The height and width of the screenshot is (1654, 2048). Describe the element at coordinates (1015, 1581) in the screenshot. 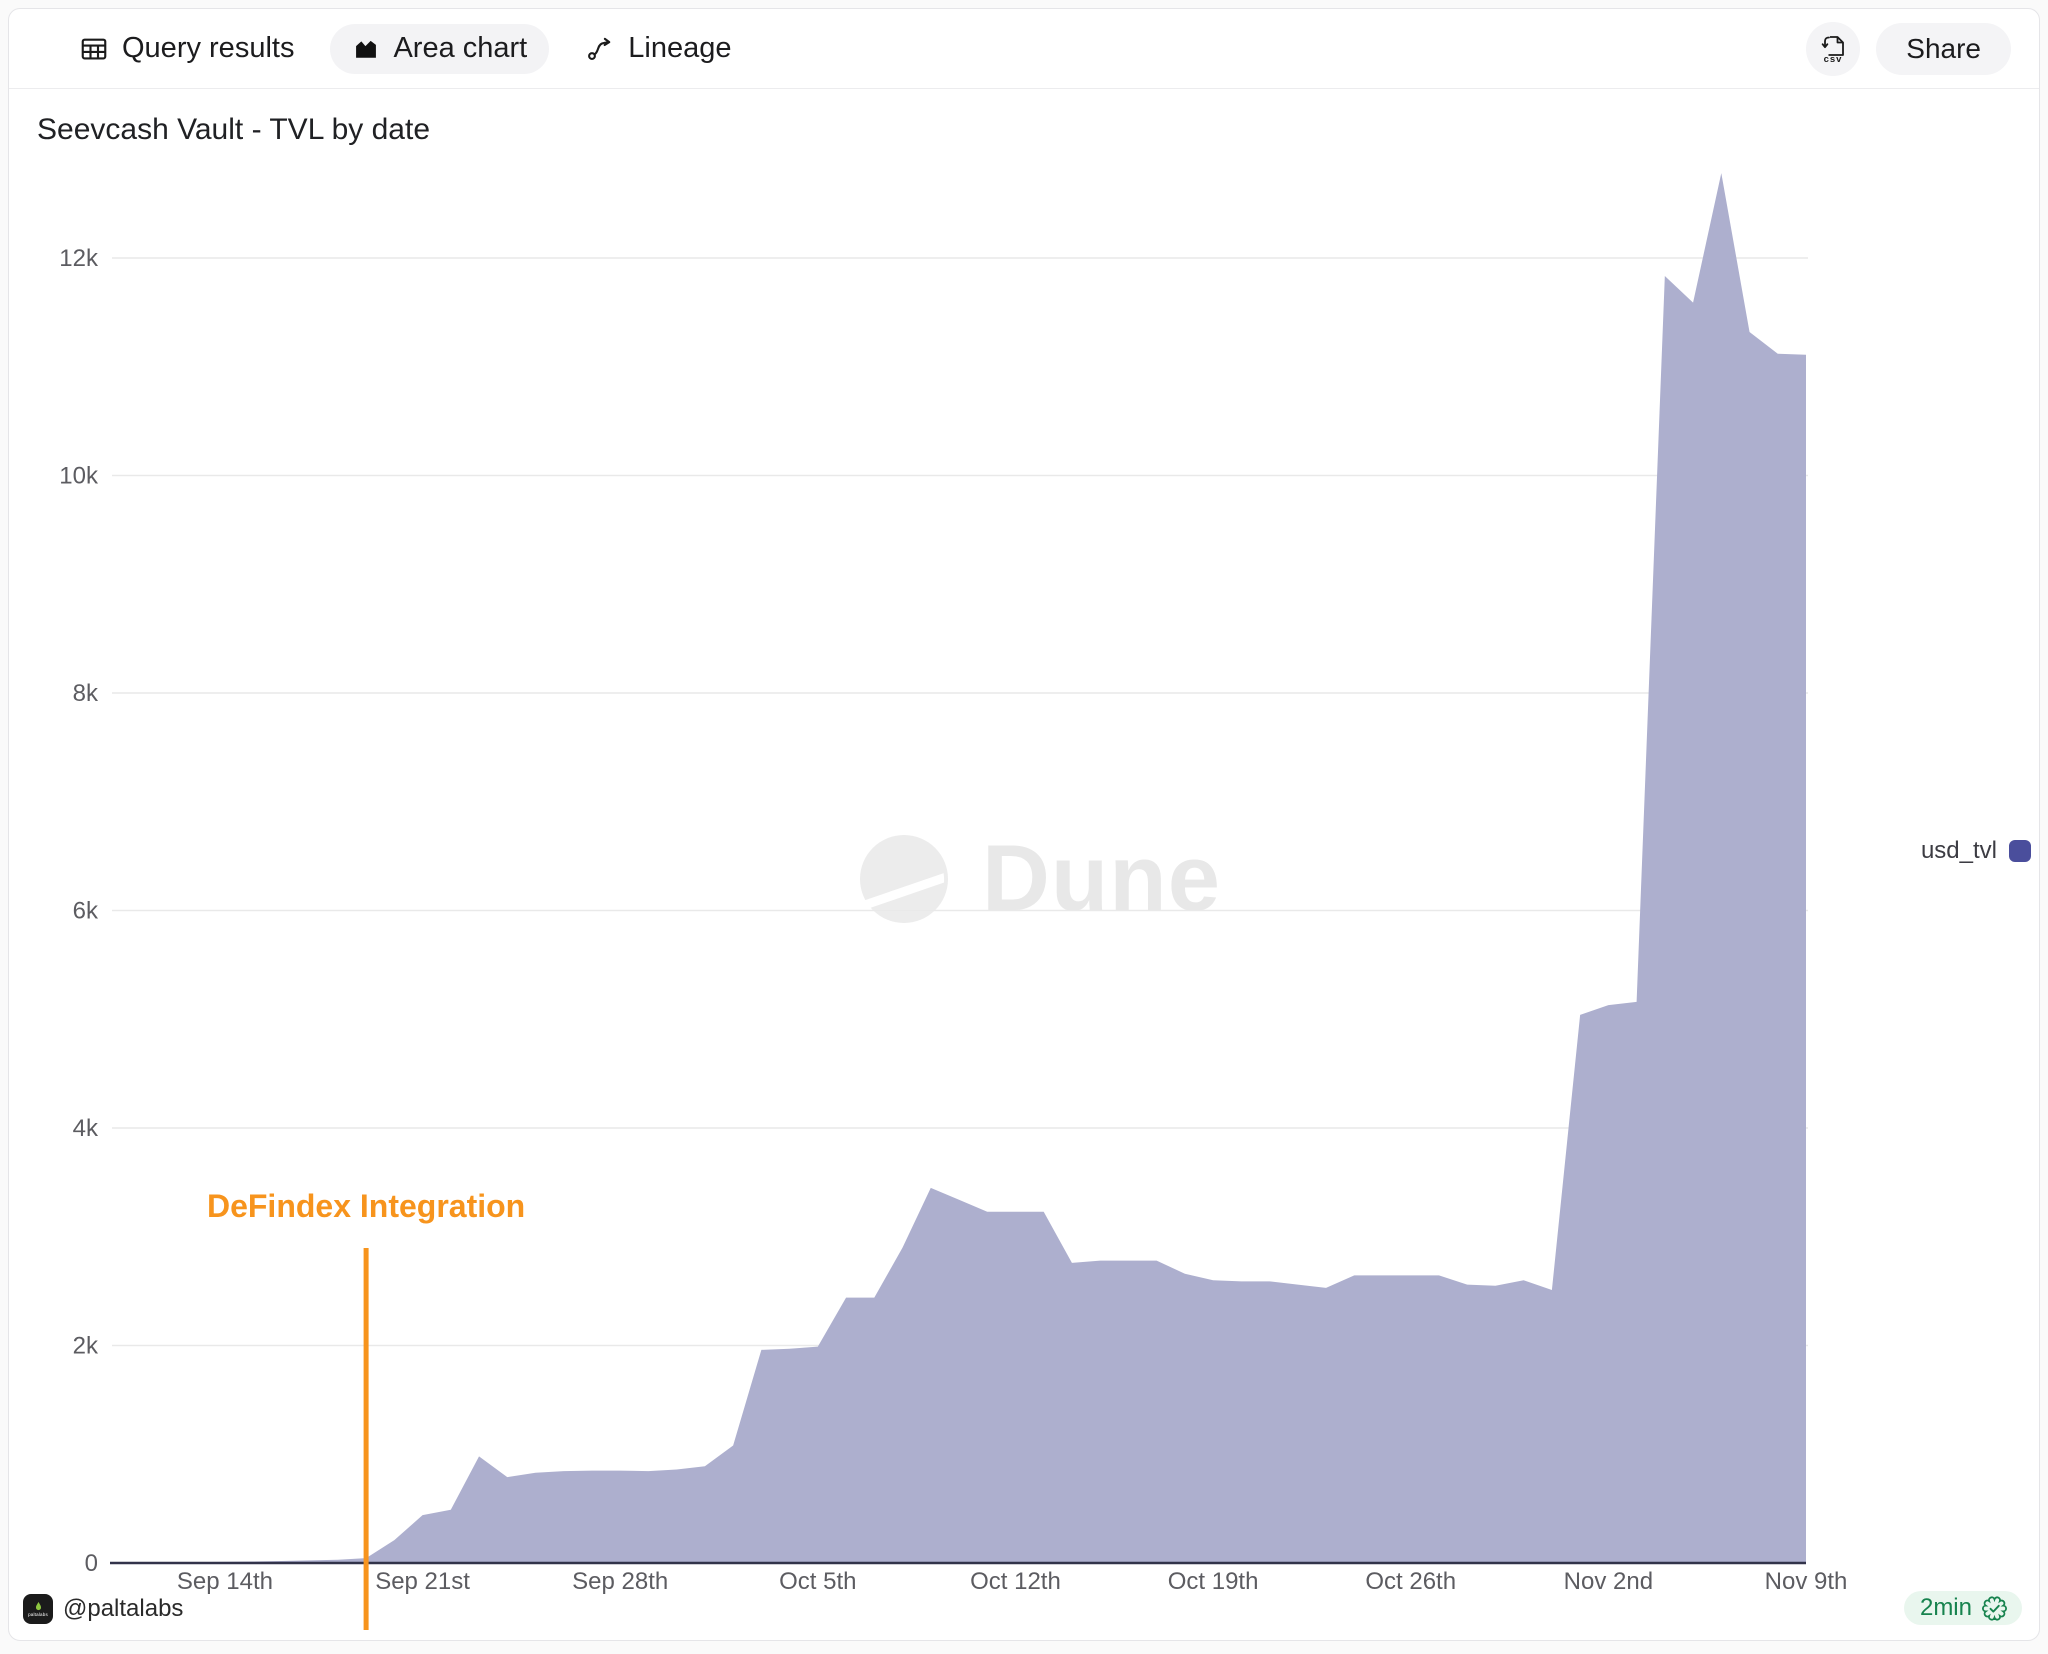

I see `x-tick-label: Oct 12th` at that location.